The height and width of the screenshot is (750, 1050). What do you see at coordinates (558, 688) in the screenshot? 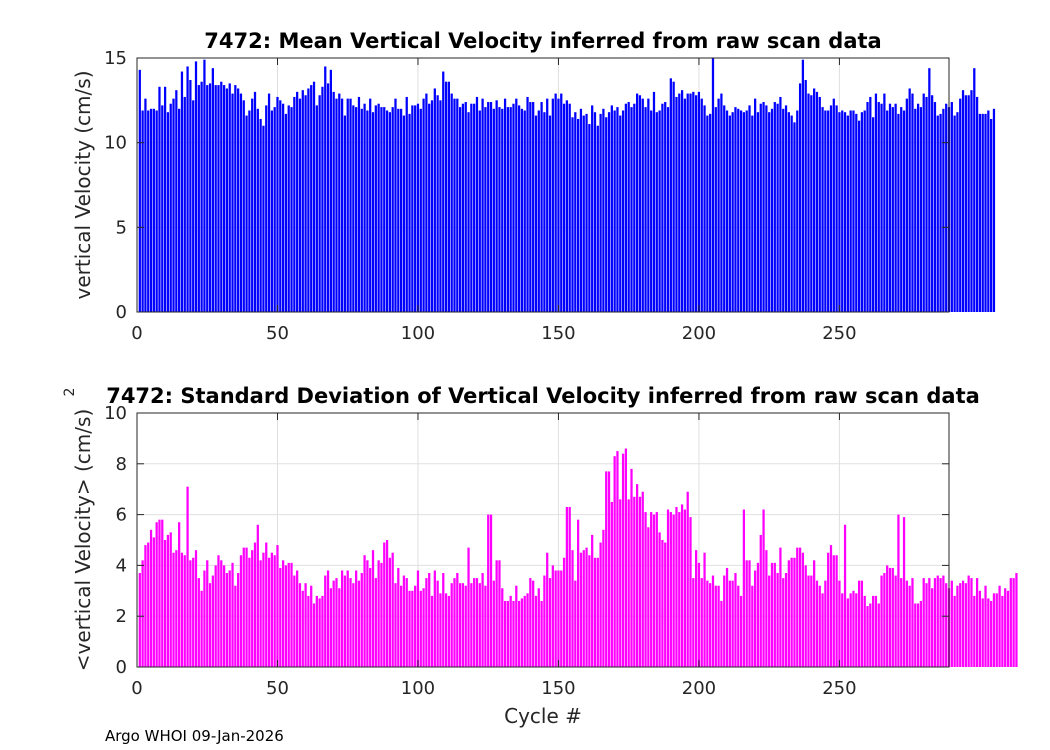
I see `std-velocity-x-tick-label: 150` at bounding box center [558, 688].